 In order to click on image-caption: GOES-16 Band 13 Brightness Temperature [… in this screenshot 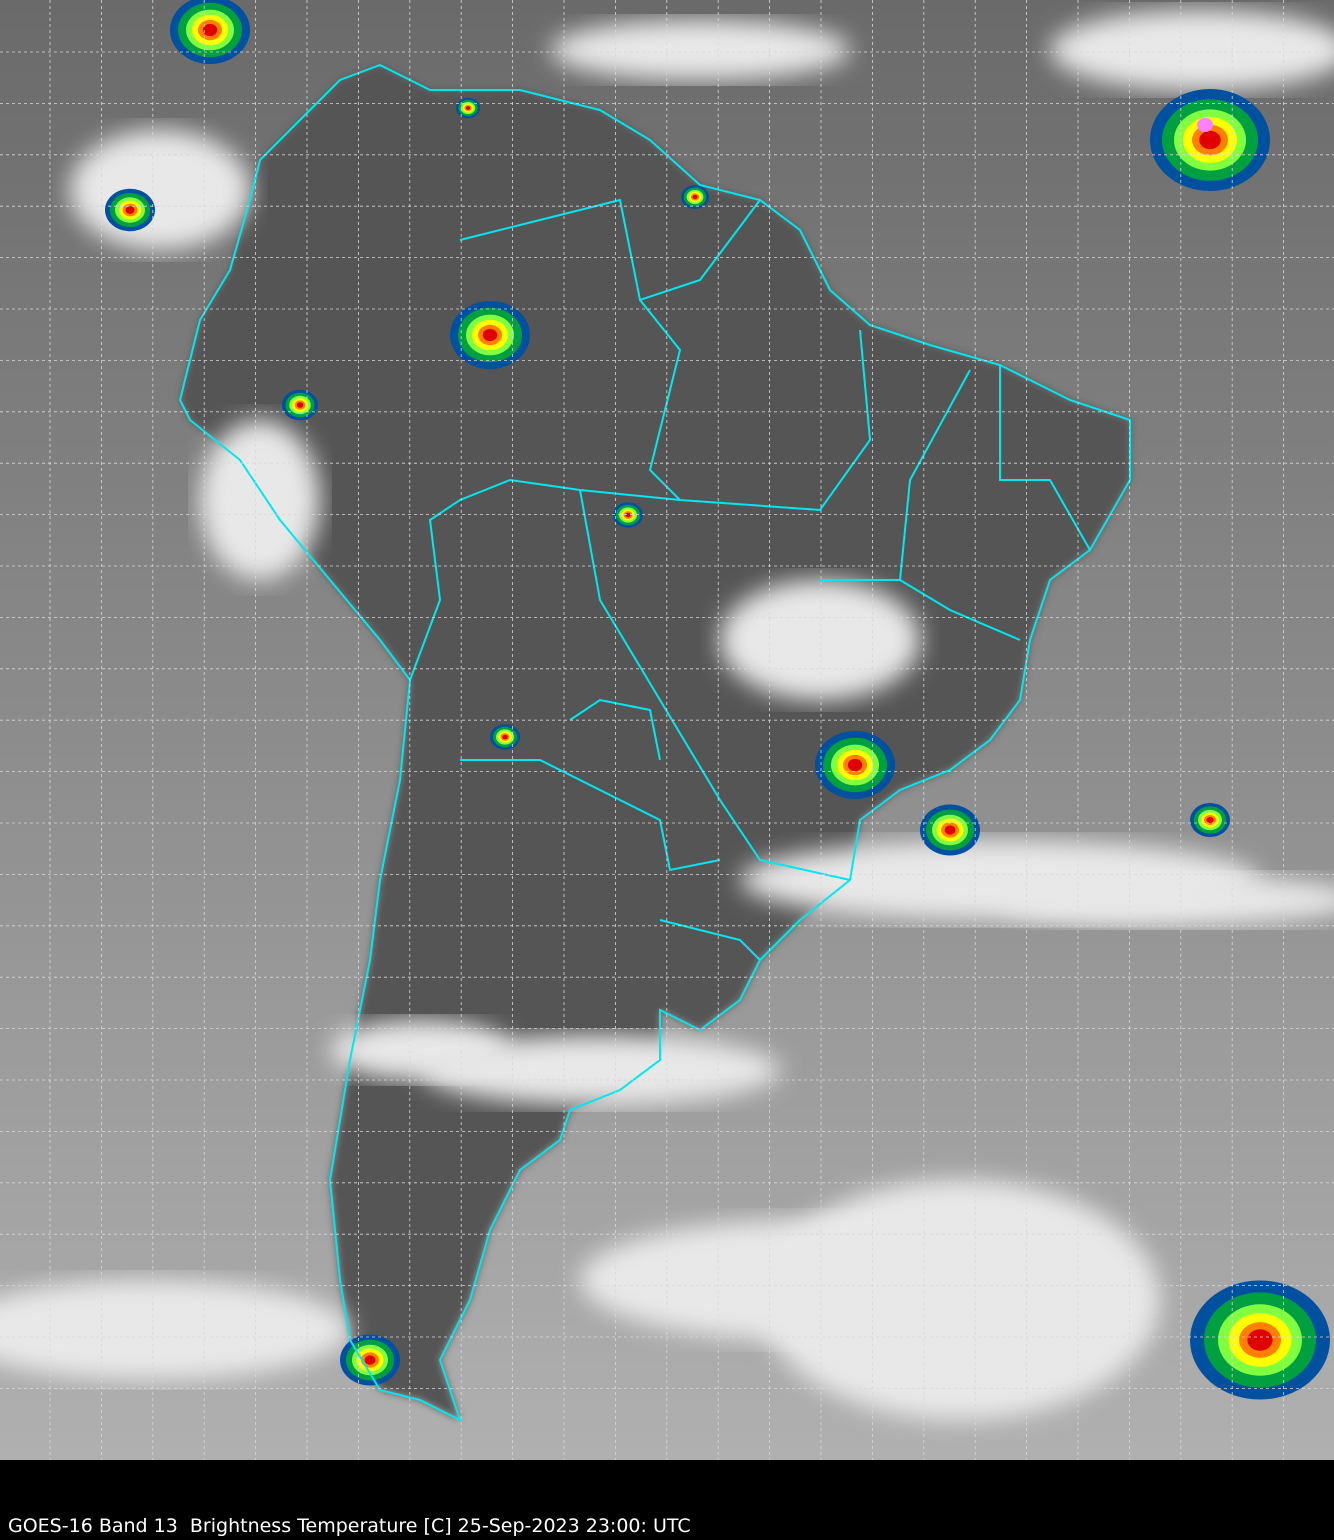, I will do `click(349, 1526)`.